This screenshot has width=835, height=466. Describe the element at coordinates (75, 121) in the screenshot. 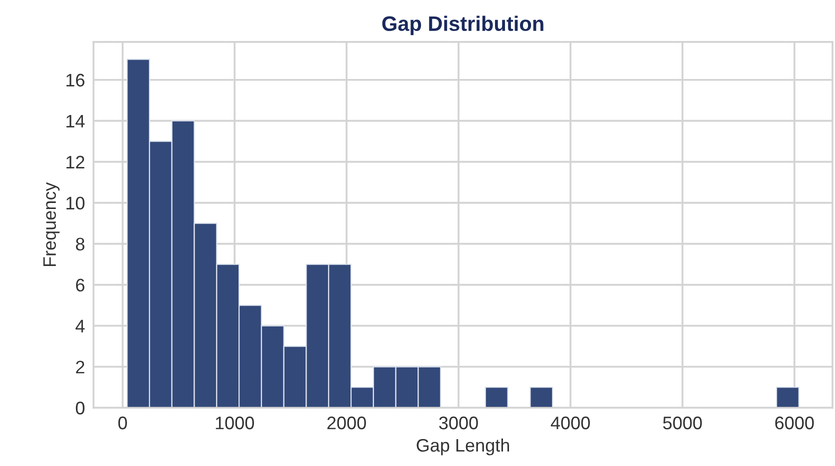

I see `y-tick-label: 14` at that location.